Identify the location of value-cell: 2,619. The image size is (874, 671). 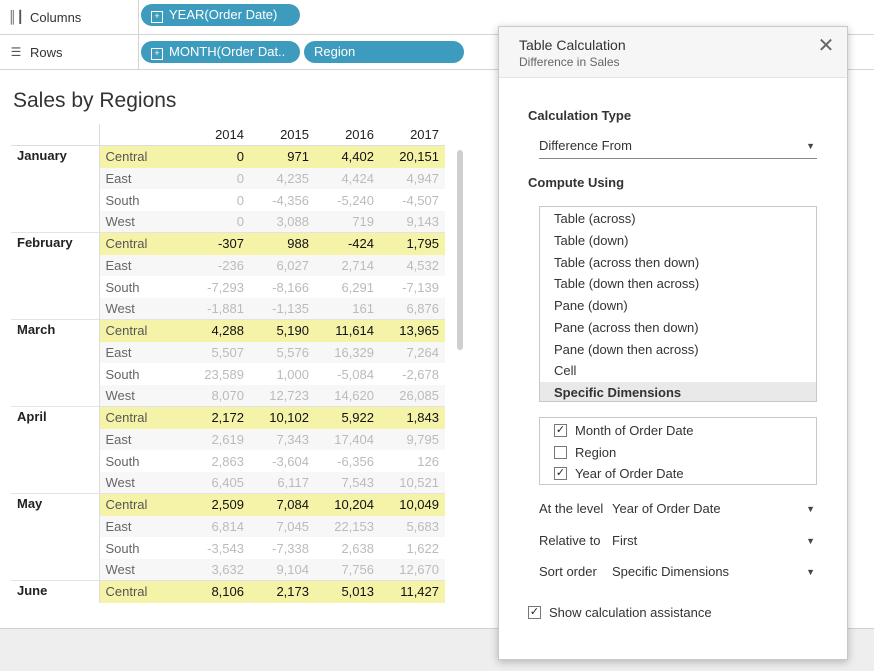
(217, 439).